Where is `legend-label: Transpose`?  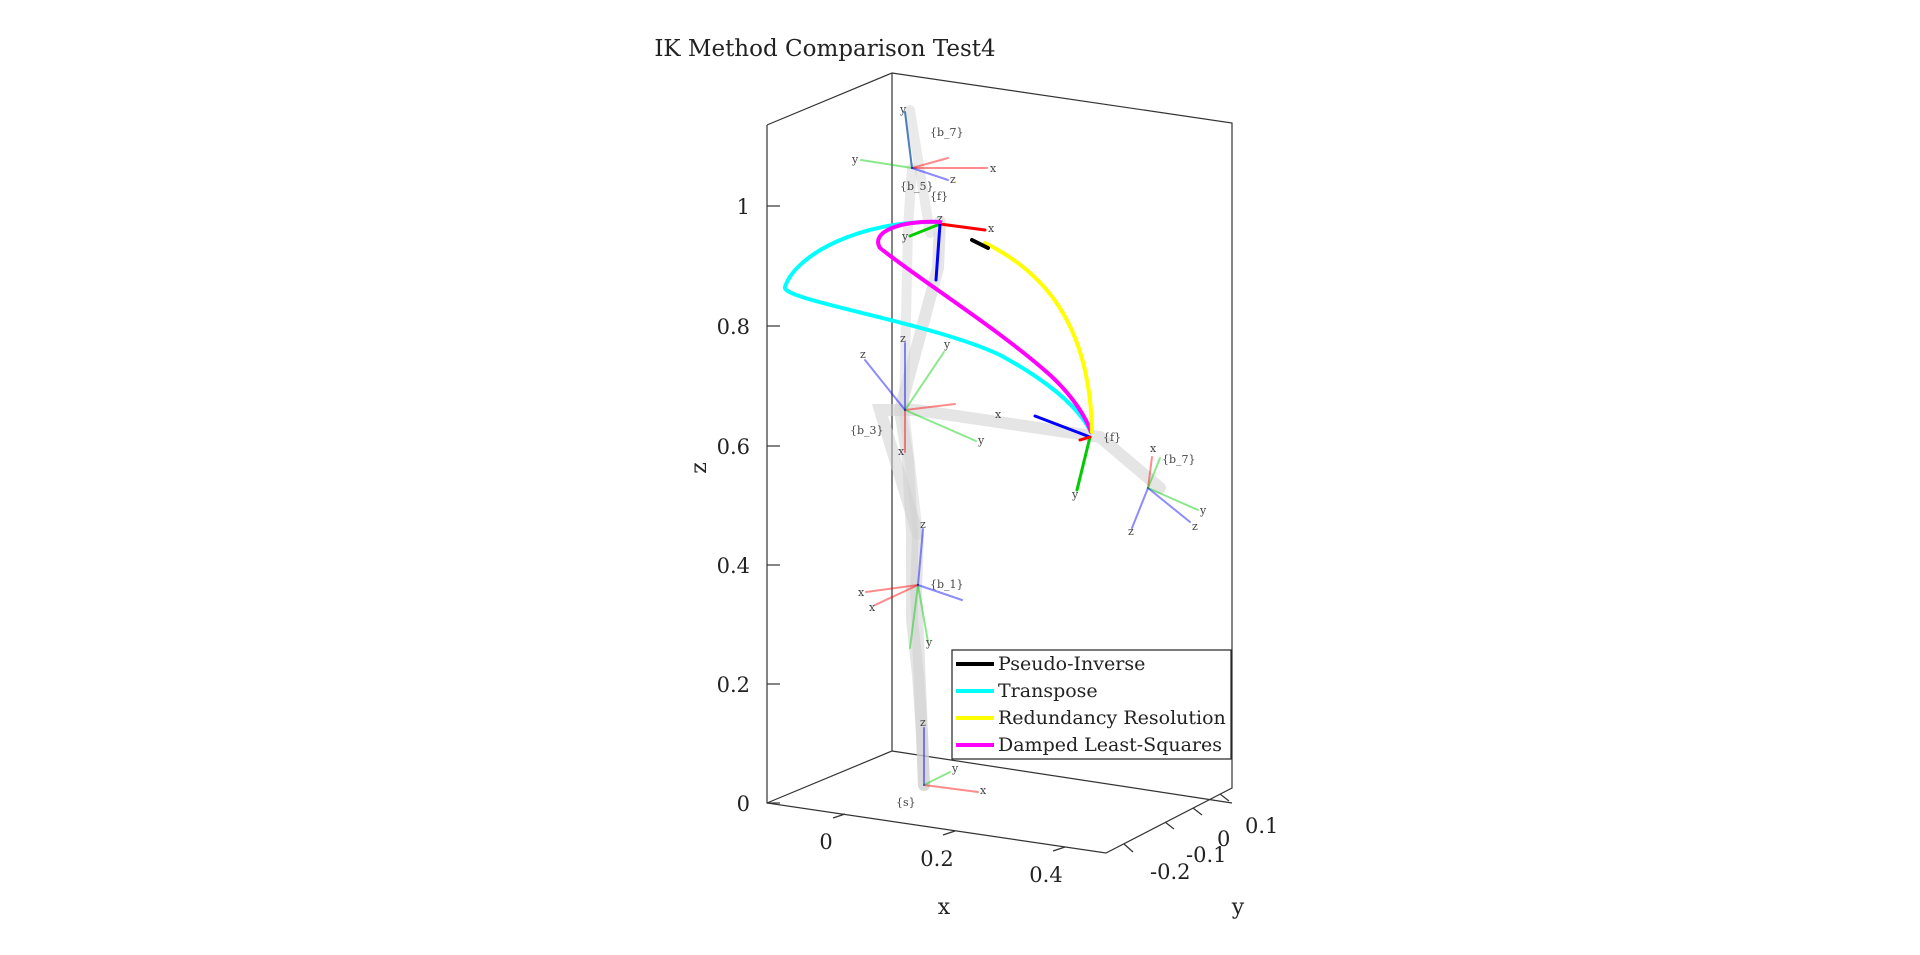
legend-label: Transpose is located at coordinates (1048, 691).